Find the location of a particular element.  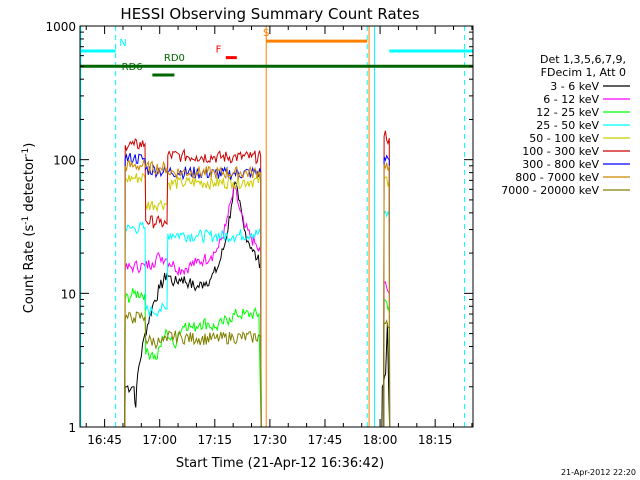

legend-entry-0: 3 - 6 keV is located at coordinates (574, 86).